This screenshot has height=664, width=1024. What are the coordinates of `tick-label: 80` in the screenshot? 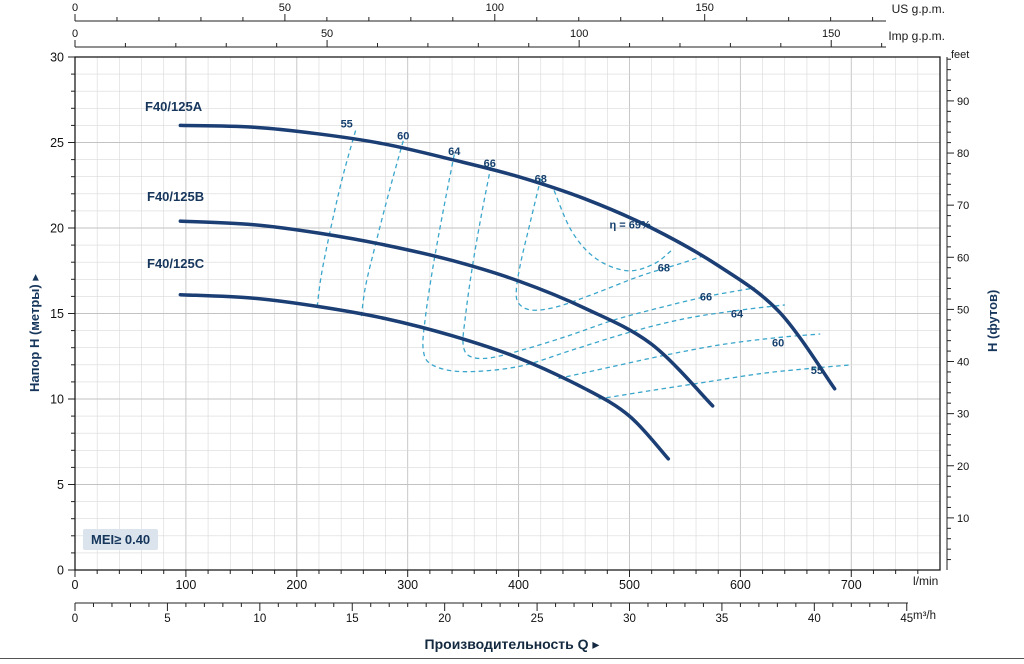 It's located at (963, 154).